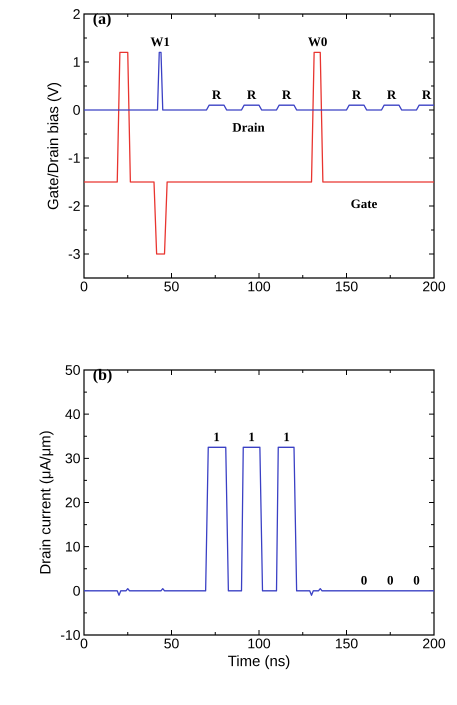  I want to click on chart-title: (a), so click(102, 20).